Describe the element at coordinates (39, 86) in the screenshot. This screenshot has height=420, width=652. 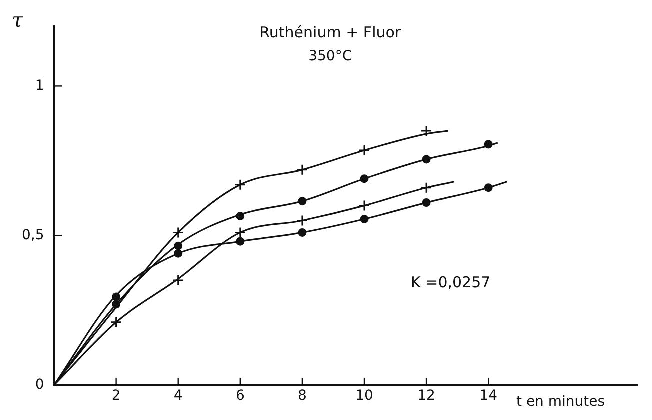
I see `y-tick-label: 1` at that location.